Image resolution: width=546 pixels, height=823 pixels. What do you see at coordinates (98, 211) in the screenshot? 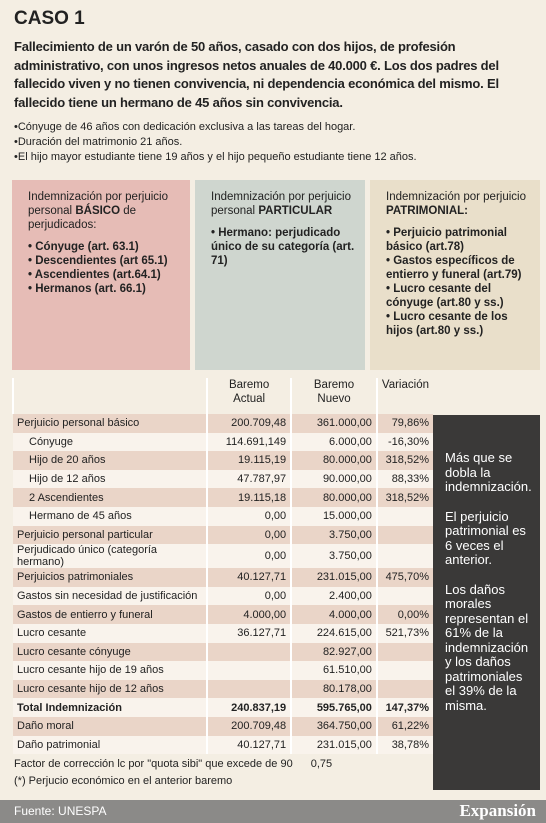
I see `emphasis: BÁSICO` at bounding box center [98, 211].